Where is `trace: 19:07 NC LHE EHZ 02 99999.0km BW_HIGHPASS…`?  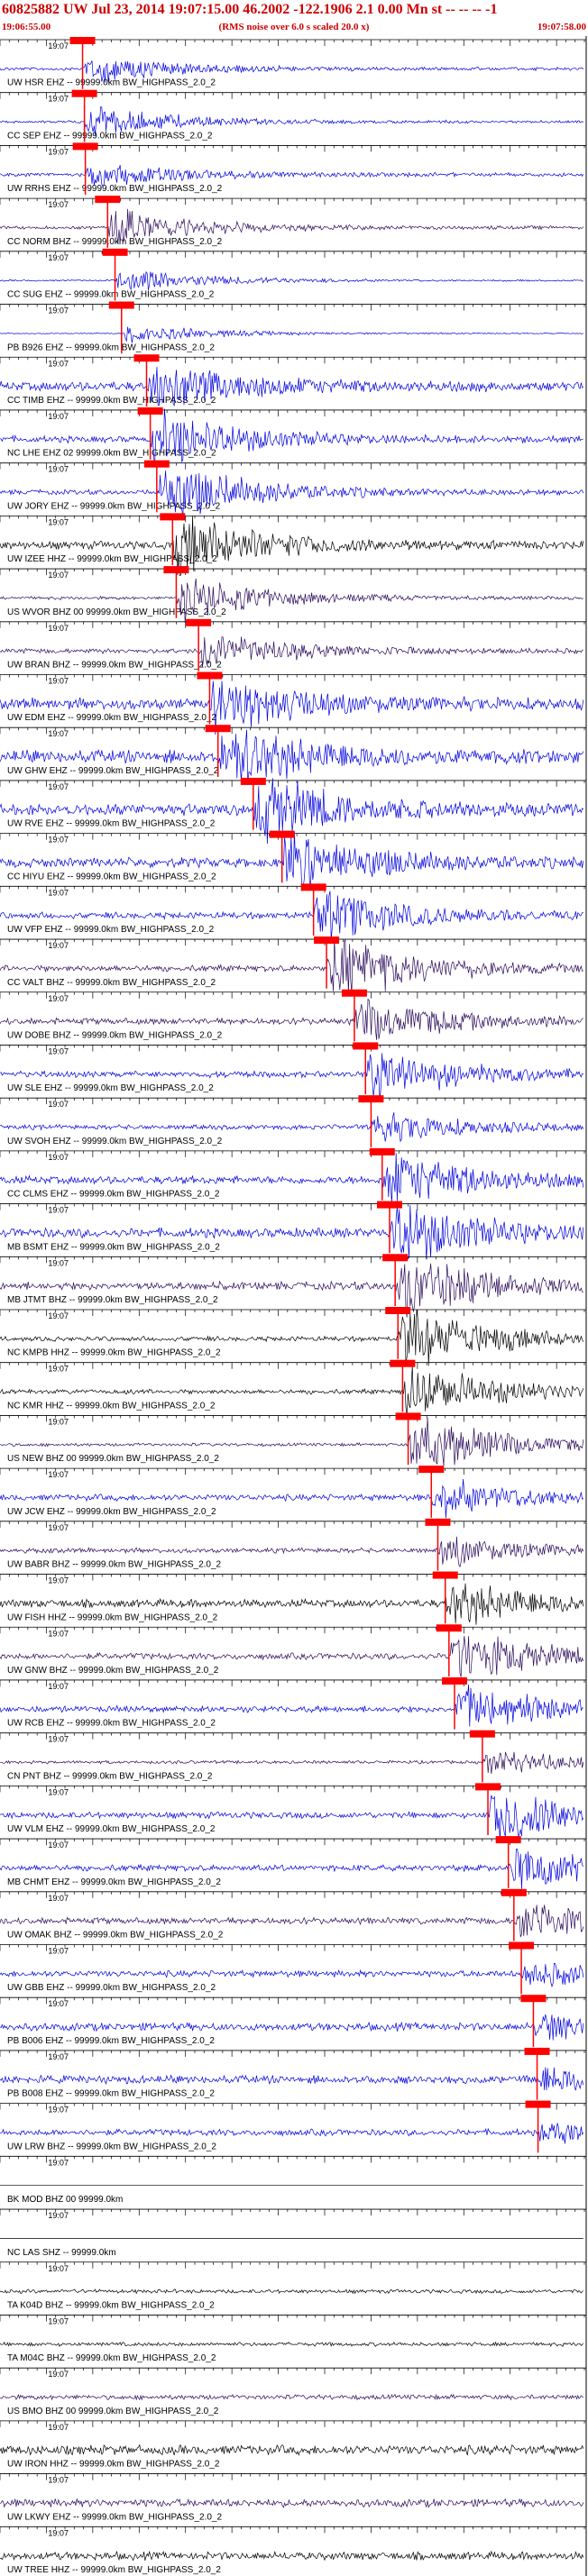
trace: 19:07 NC LHE EHZ 02 99999.0km BW_HIGHPASS… is located at coordinates (293, 435).